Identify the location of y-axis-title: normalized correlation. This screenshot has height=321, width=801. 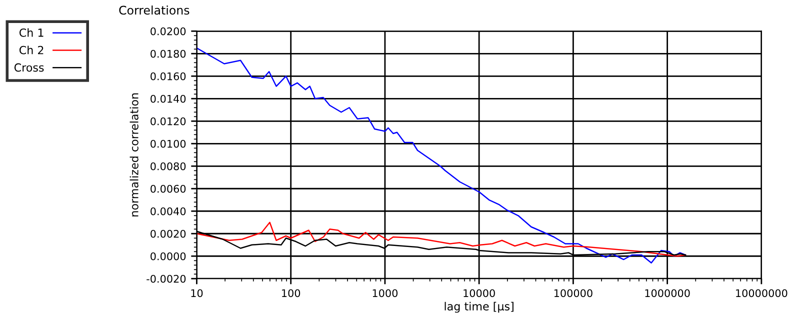
(134, 154).